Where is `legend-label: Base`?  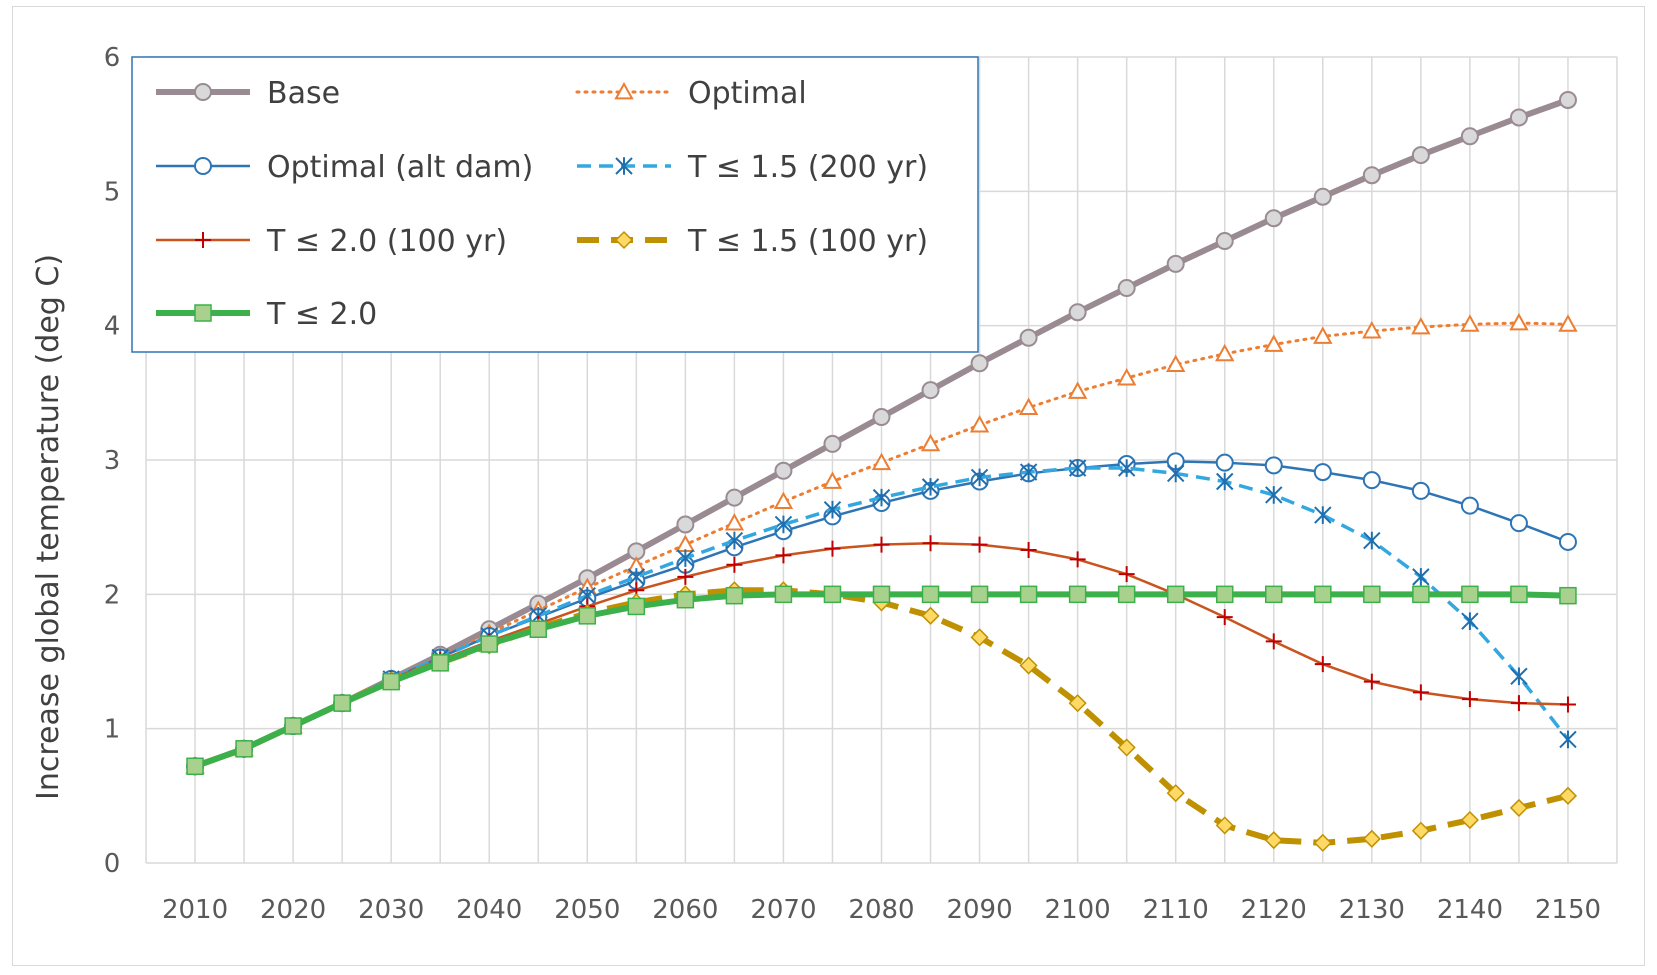 legend-label: Base is located at coordinates (303, 93).